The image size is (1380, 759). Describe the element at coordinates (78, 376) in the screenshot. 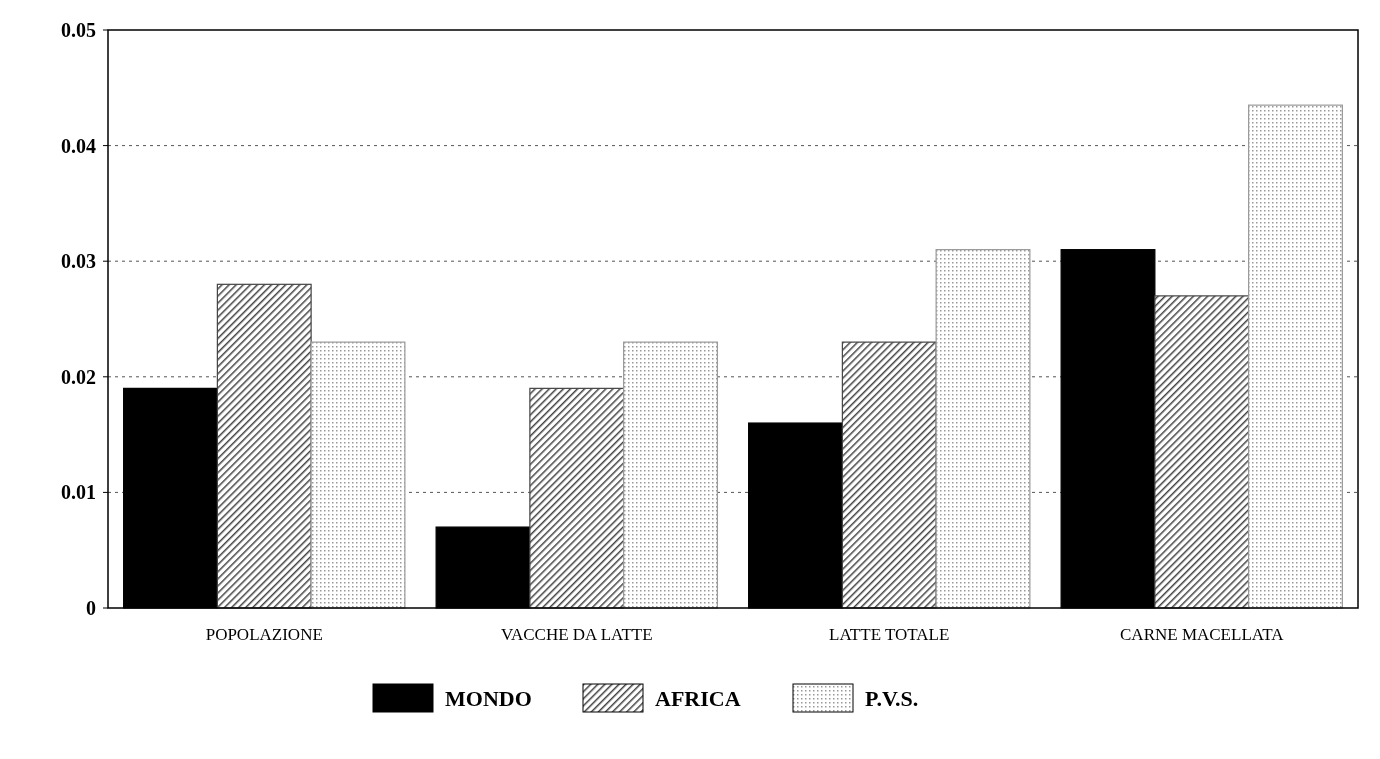

I see `y-tick-label: 0.02` at that location.